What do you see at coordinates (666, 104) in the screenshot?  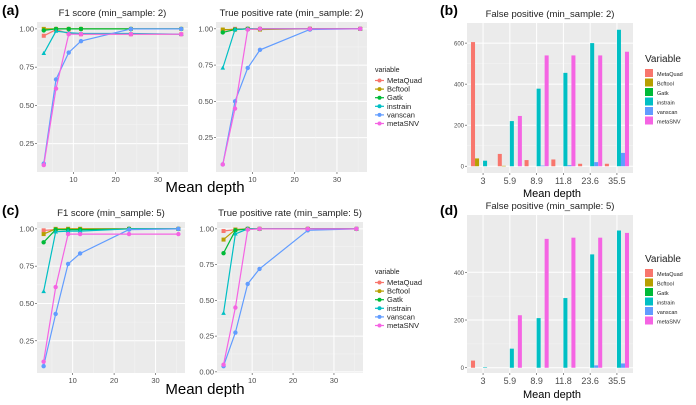 I see `legend-label: instrain` at bounding box center [666, 104].